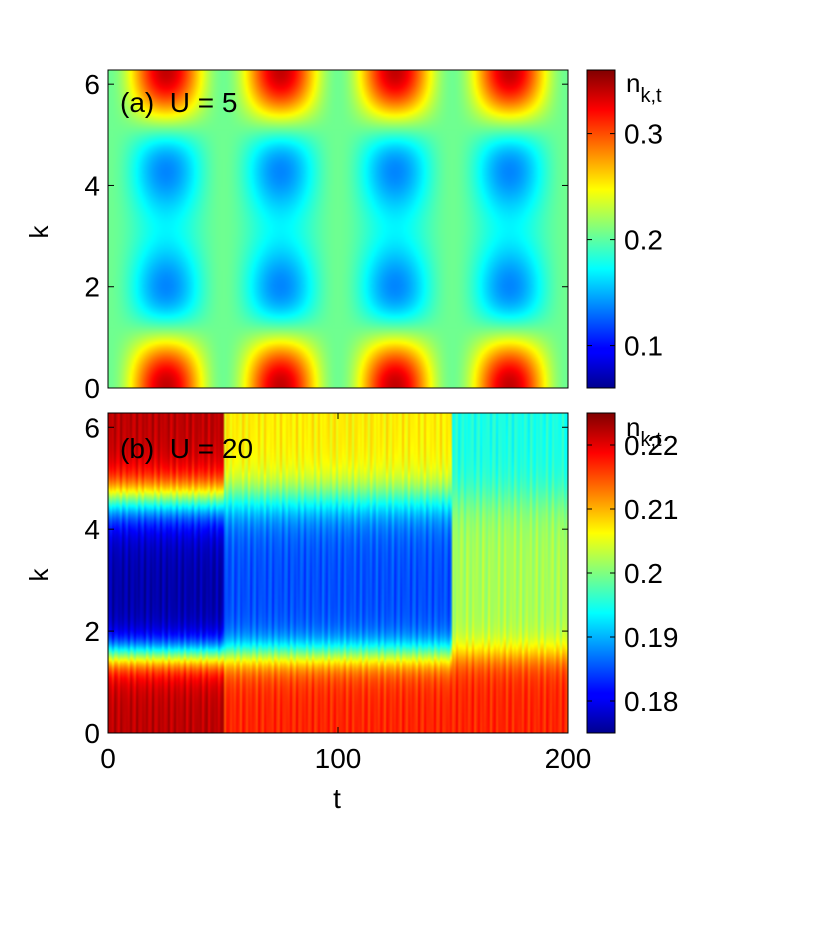 The width and height of the screenshot is (830, 935). I want to click on colorbar-label-b: nk,t, so click(644, 431).